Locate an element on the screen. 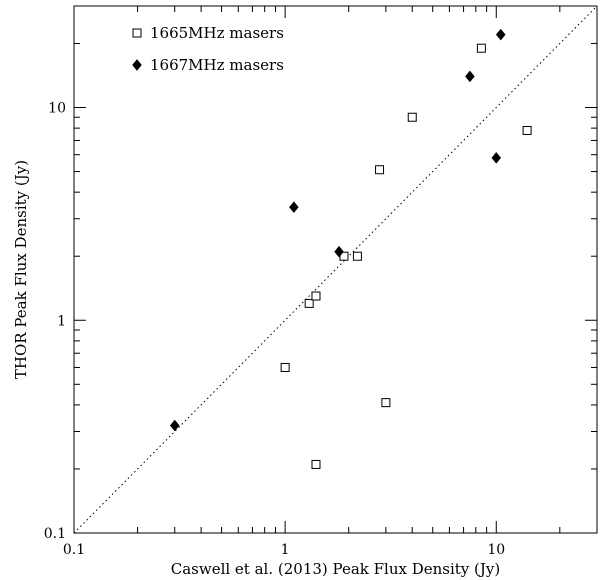 This screenshot has height=580, width=603. x-tick-label: 10 is located at coordinates (496, 550).